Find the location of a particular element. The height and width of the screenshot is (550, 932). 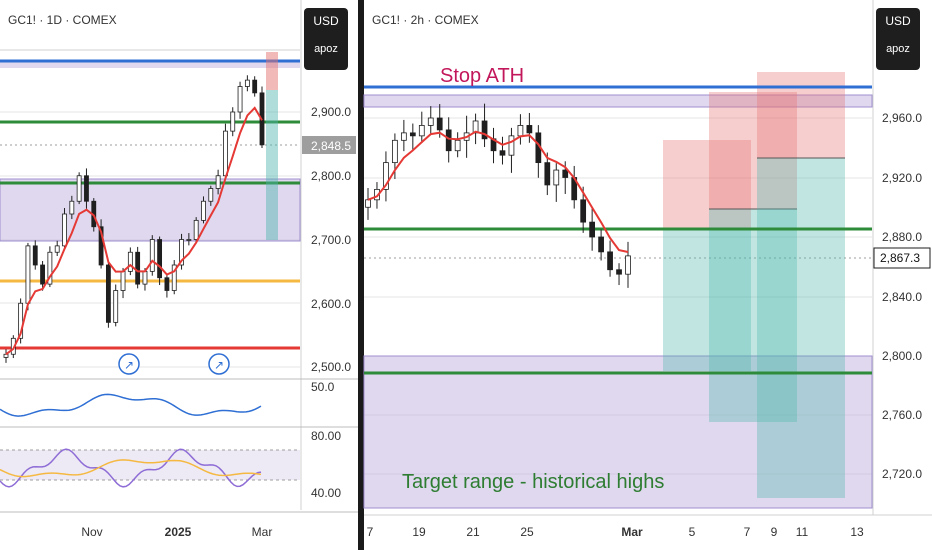

left-indicator-pane-2: 80.00 40.00 is located at coordinates (180, 471).